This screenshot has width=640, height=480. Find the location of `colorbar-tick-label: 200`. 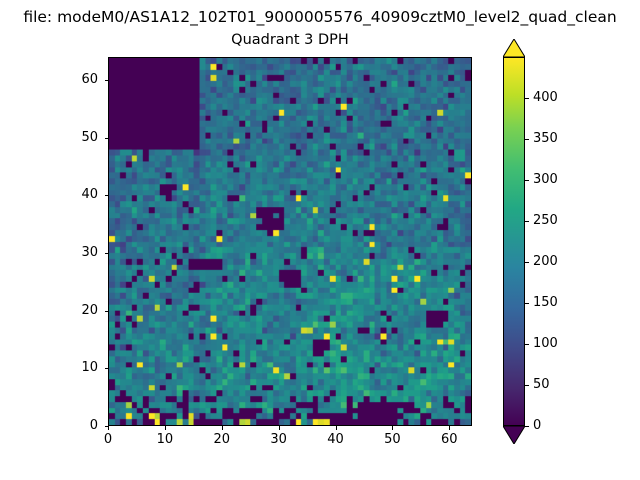

colorbar-tick-label: 200 is located at coordinates (545, 261).